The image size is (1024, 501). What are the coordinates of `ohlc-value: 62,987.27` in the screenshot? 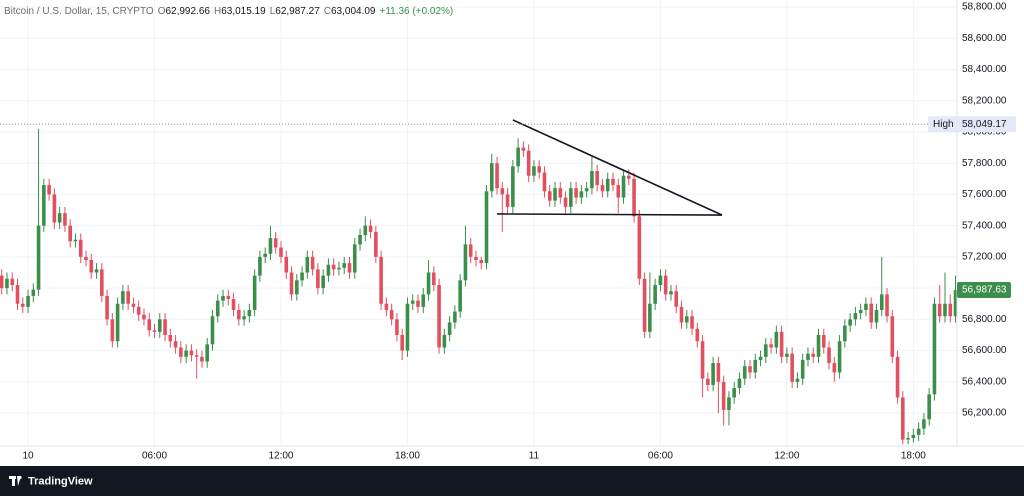 It's located at (297, 11).